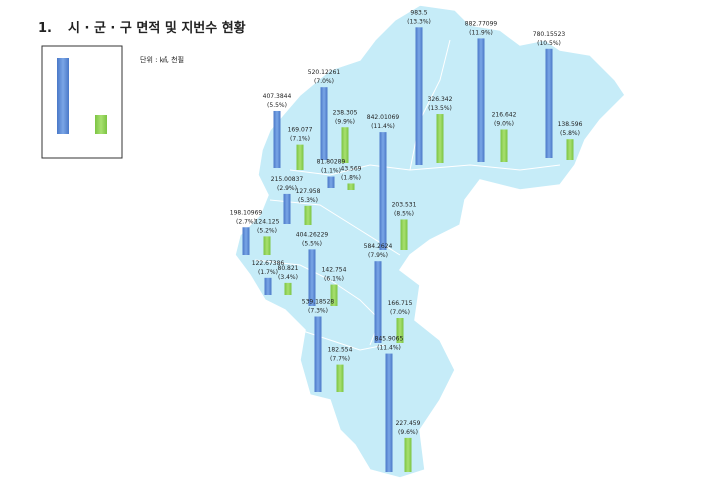 Image resolution: width=720 pixels, height=487 pixels. I want to click on area-share: (1.7%), so click(268, 272).